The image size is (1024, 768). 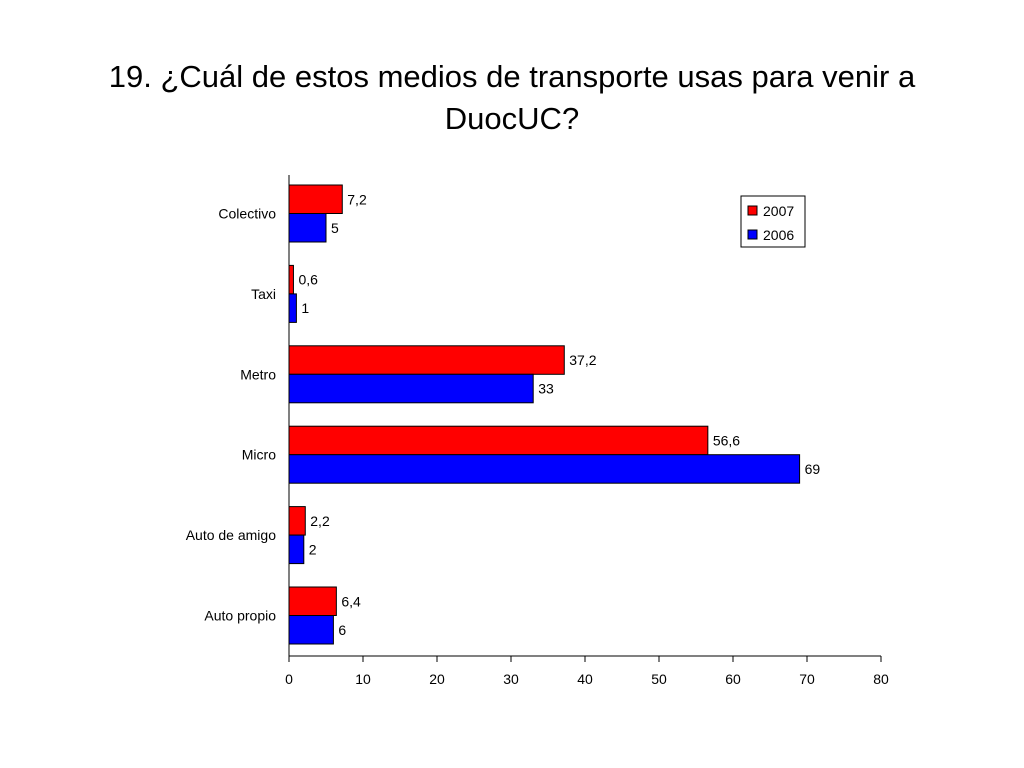 I want to click on category-label-auto-propio: Auto propio, so click(x=240, y=616).